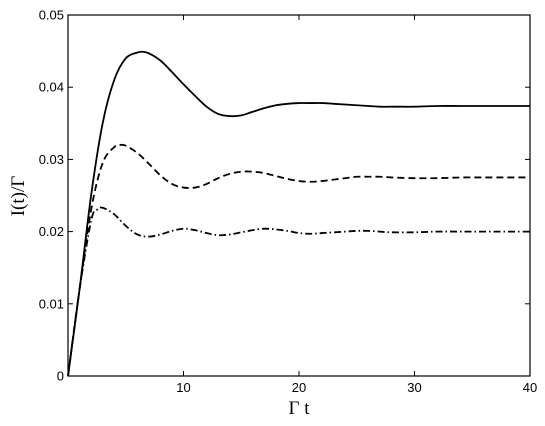 Image resolution: width=545 pixels, height=426 pixels. What do you see at coordinates (51, 231) in the screenshot?
I see `y-tick-label: 0.02` at bounding box center [51, 231].